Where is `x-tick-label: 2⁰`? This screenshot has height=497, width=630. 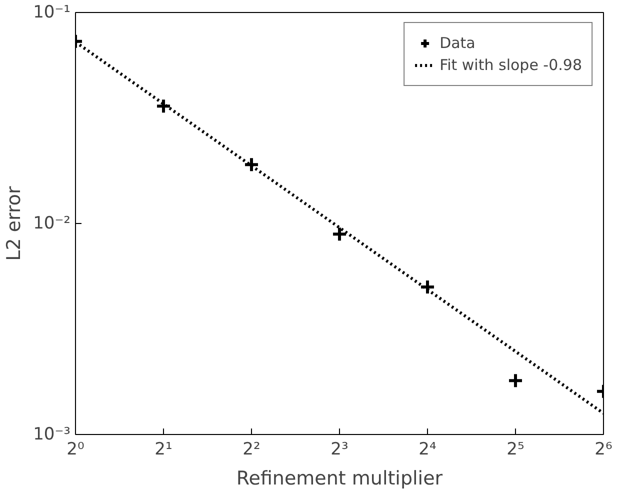 x-tick-label: 2⁰ is located at coordinates (75, 450).